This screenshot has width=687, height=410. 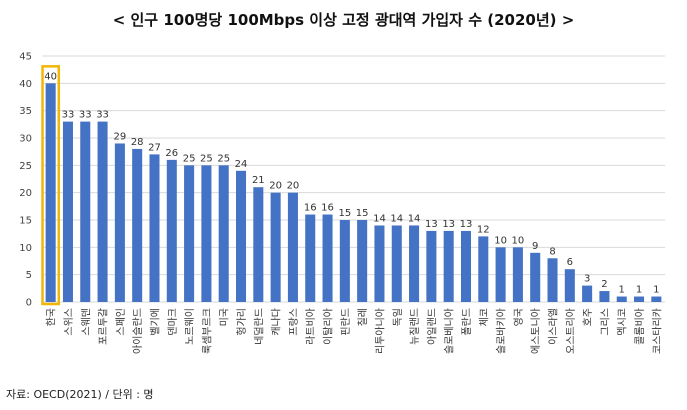 I want to click on data-label: 27, so click(x=154, y=147).